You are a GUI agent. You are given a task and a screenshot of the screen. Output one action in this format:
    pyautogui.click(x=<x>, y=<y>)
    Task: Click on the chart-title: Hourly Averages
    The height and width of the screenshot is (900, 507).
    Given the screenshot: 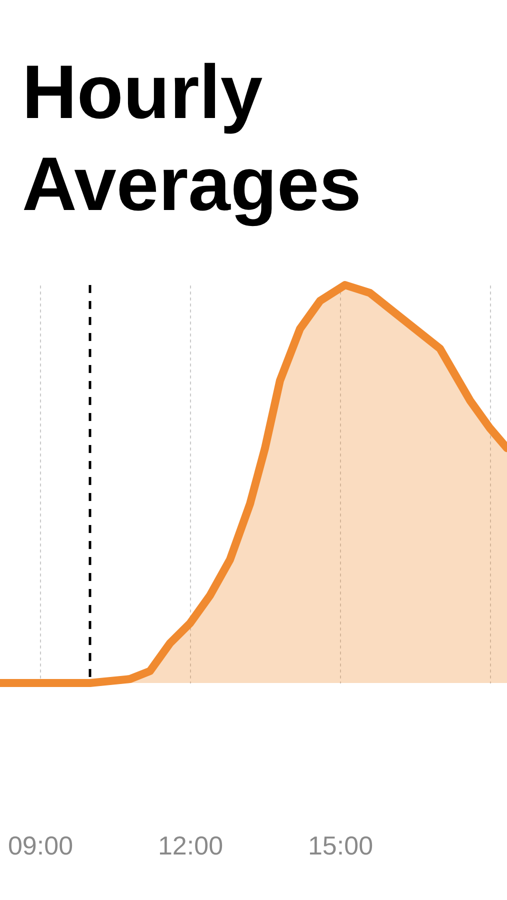 What is the action you would take?
    pyautogui.click(x=192, y=138)
    